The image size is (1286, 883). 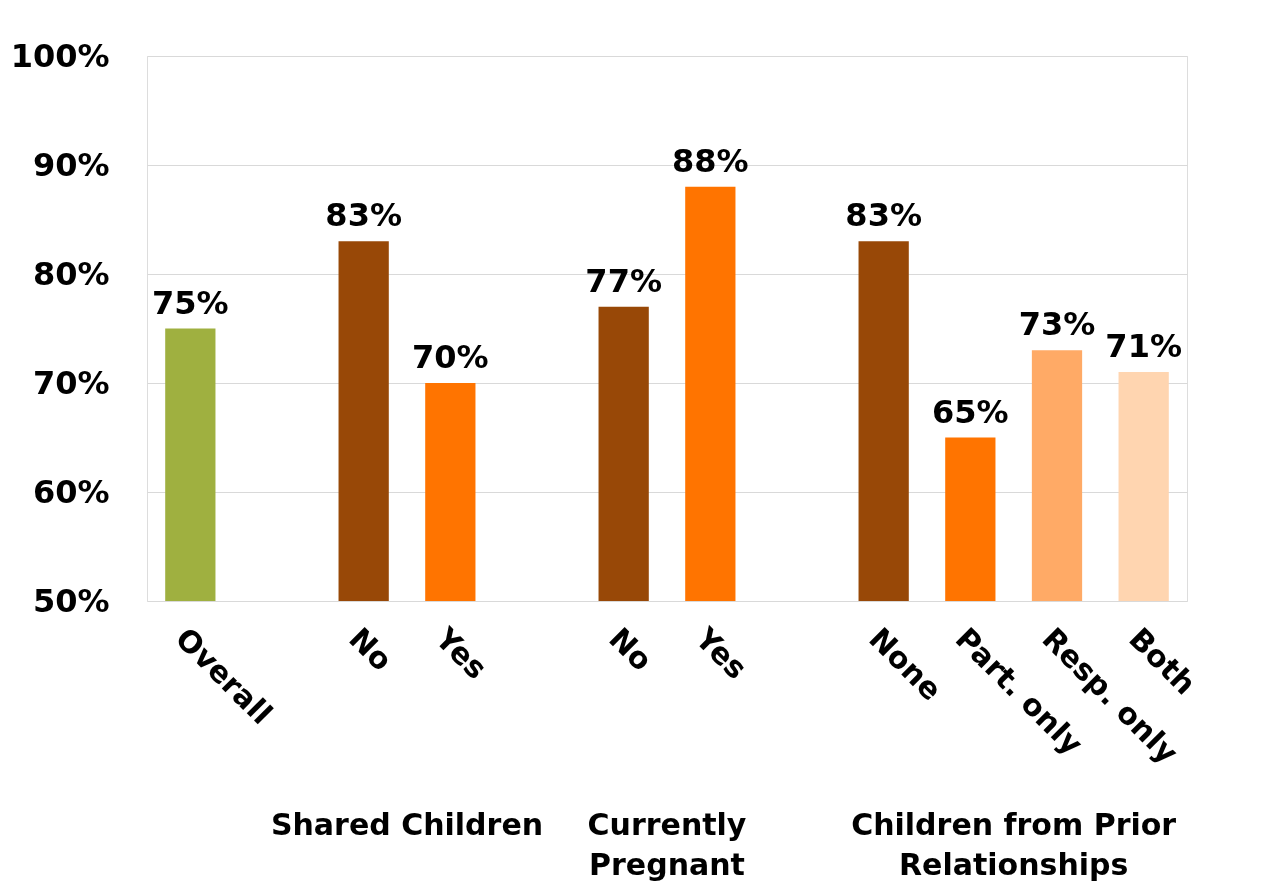 I want to click on y-tick-label: 80%, so click(x=71, y=273).